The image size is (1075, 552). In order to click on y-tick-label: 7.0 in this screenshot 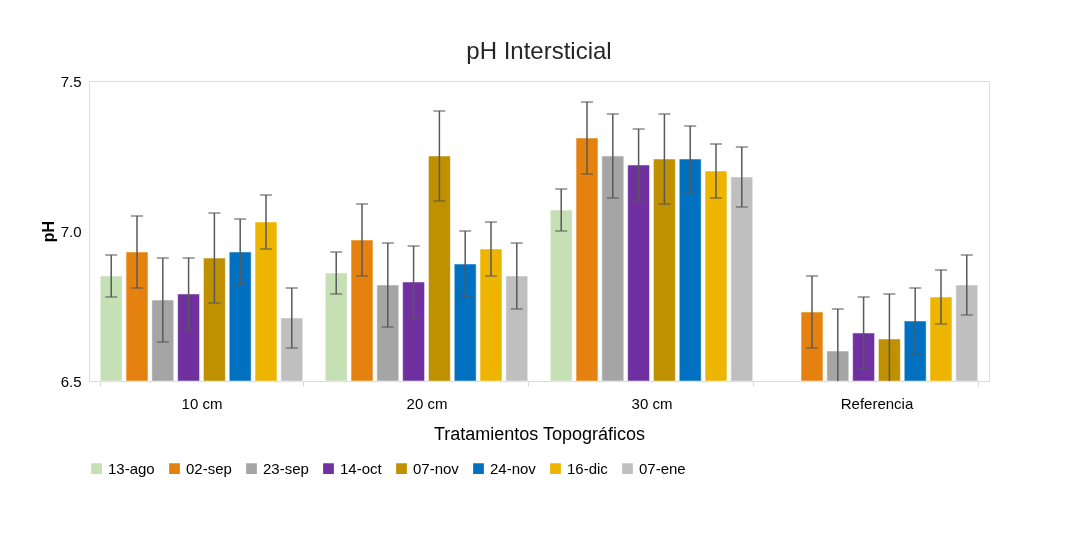, I will do `click(71, 231)`.